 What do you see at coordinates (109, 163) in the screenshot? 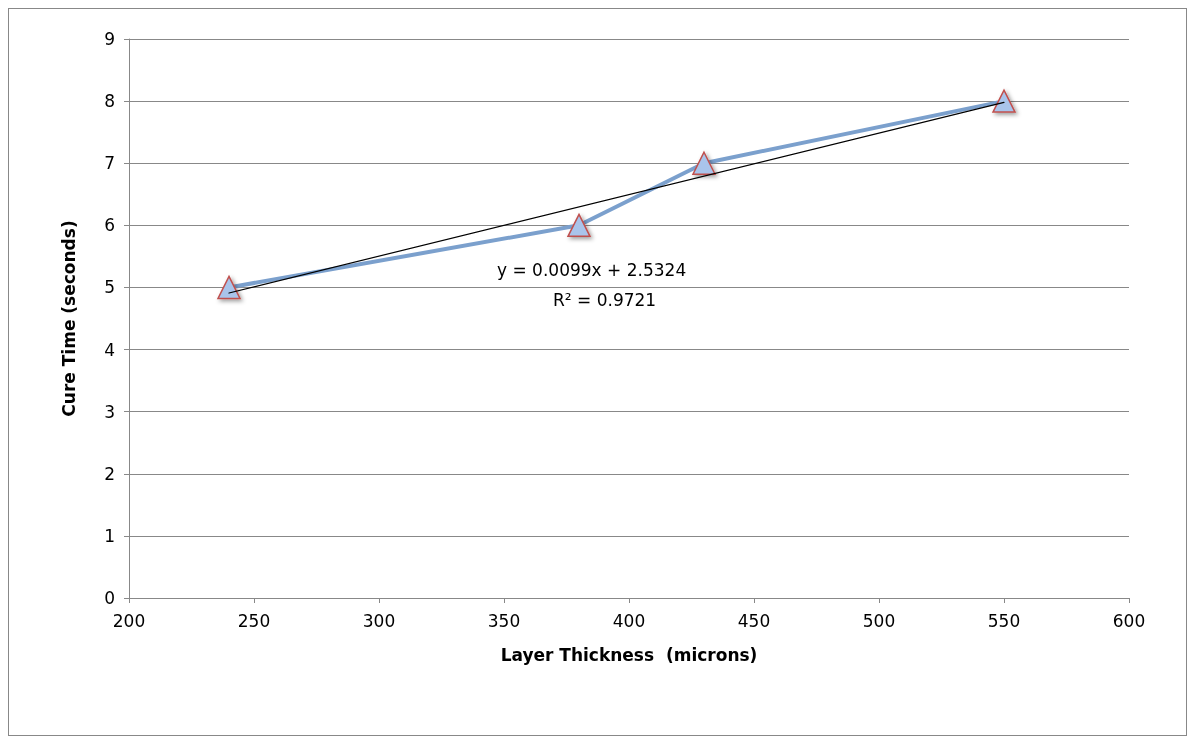
I see `y-tick-label: 7` at bounding box center [109, 163].